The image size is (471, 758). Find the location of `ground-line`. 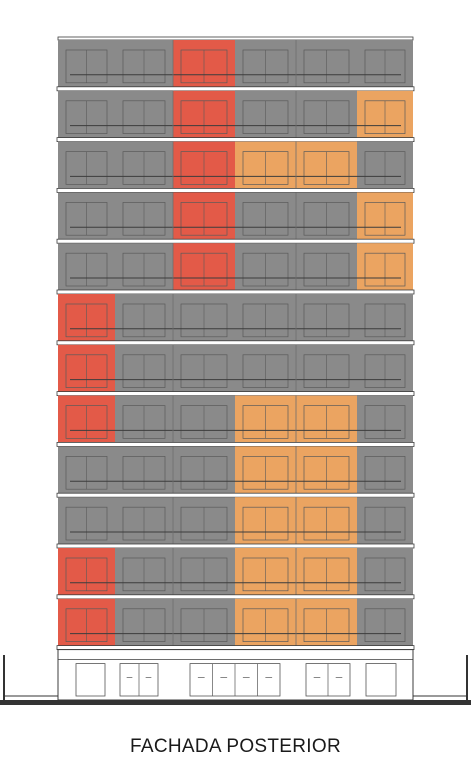

ground-line is located at coordinates (235, 702).